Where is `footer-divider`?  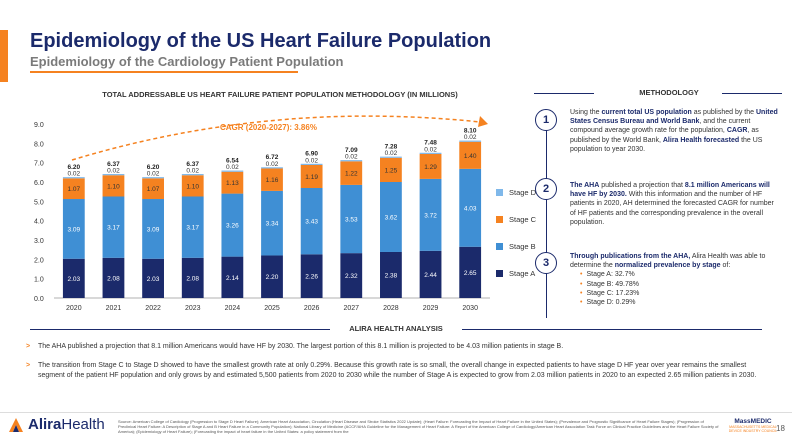 footer-divider is located at coordinates (396, 412).